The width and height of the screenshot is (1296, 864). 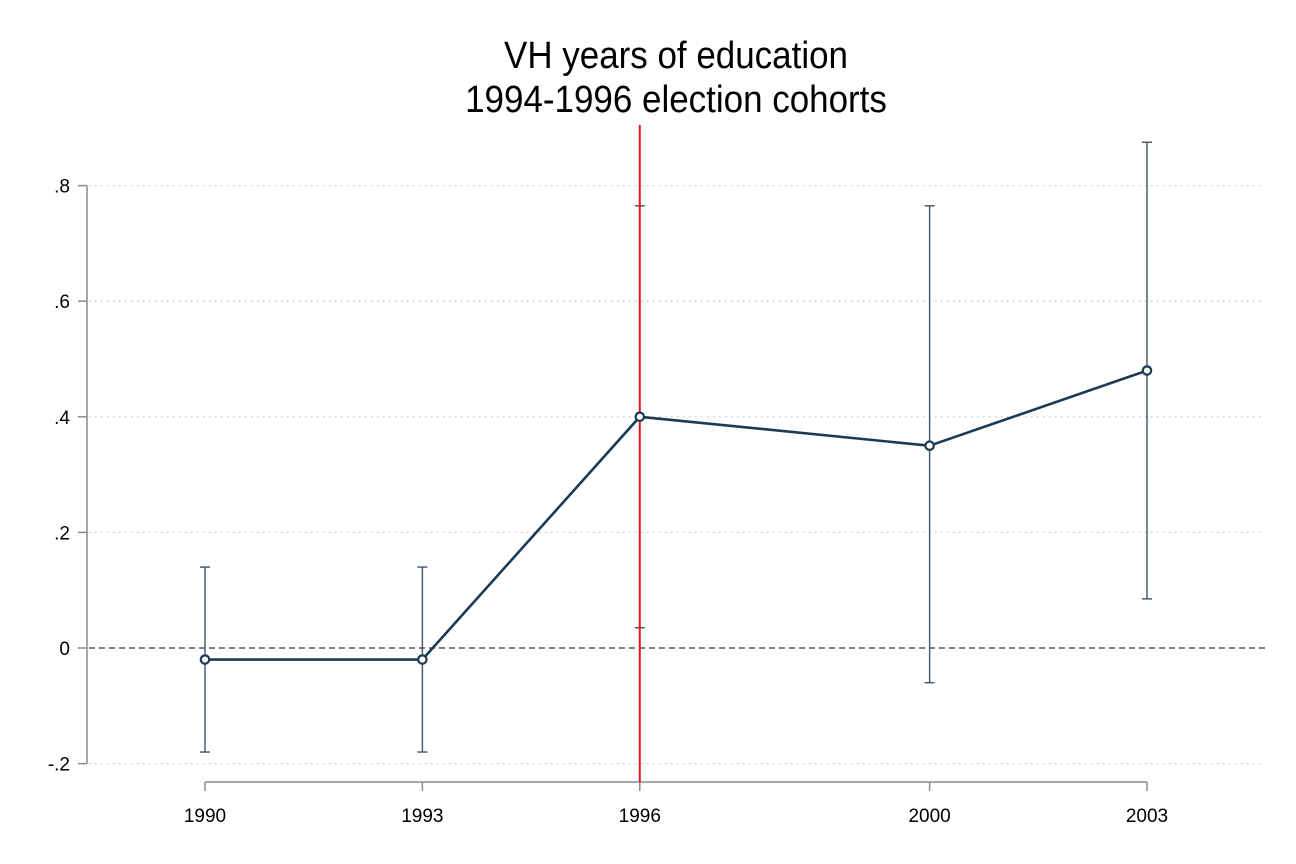 I want to click on x-tick-label-2: 1996, so click(x=640, y=816).